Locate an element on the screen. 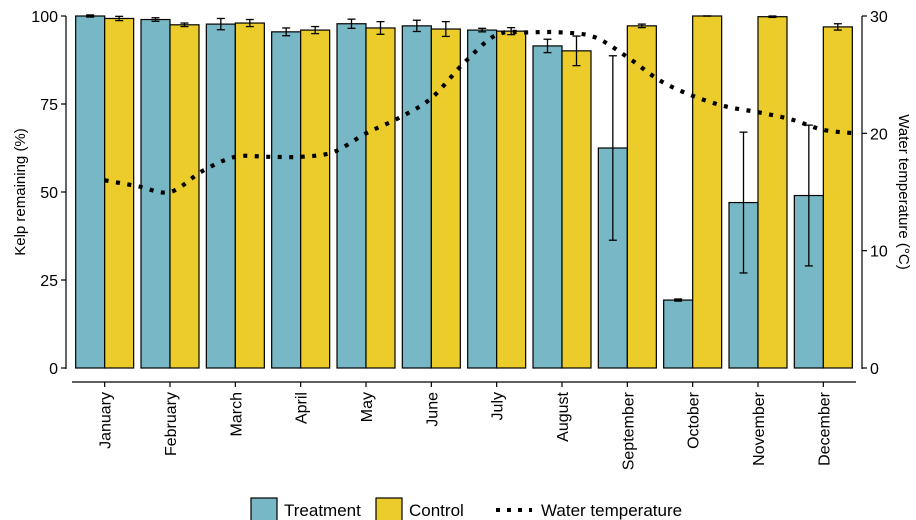 The width and height of the screenshot is (916, 520). error-bar-control-november is located at coordinates (772, 17).